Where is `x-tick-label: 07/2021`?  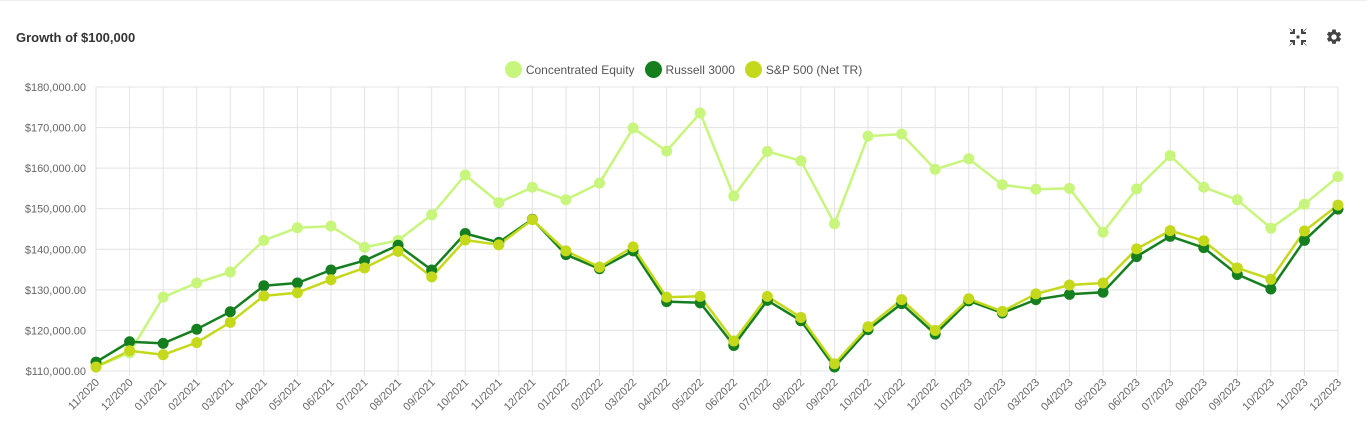
x-tick-label: 07/2021 is located at coordinates (352, 395).